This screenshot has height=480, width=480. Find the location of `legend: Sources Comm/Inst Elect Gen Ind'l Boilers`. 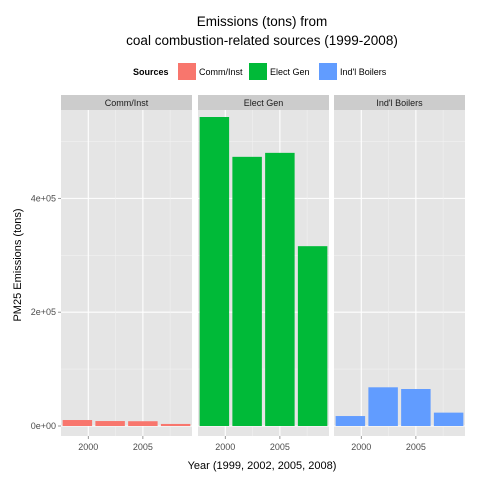

legend: Sources Comm/Inst Elect Gen Ind'l Boilers is located at coordinates (260, 71).